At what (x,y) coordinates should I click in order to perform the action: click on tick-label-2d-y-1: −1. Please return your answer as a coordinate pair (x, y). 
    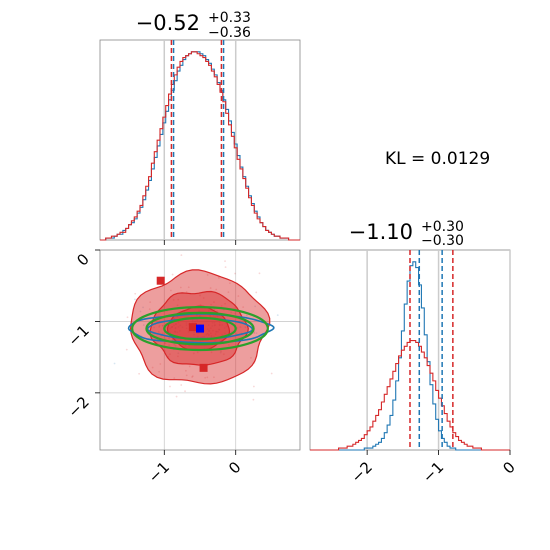
    Looking at the image, I should click on (78, 336).